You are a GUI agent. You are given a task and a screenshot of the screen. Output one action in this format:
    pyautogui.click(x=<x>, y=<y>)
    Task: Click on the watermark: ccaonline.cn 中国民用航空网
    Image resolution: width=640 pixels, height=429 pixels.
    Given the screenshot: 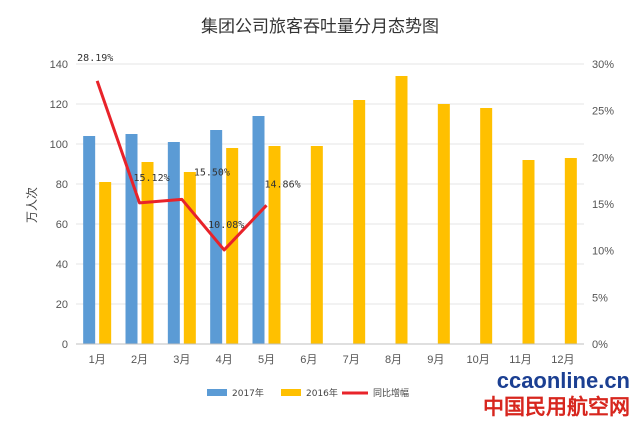 What is the action you would take?
    pyautogui.click(x=556, y=393)
    